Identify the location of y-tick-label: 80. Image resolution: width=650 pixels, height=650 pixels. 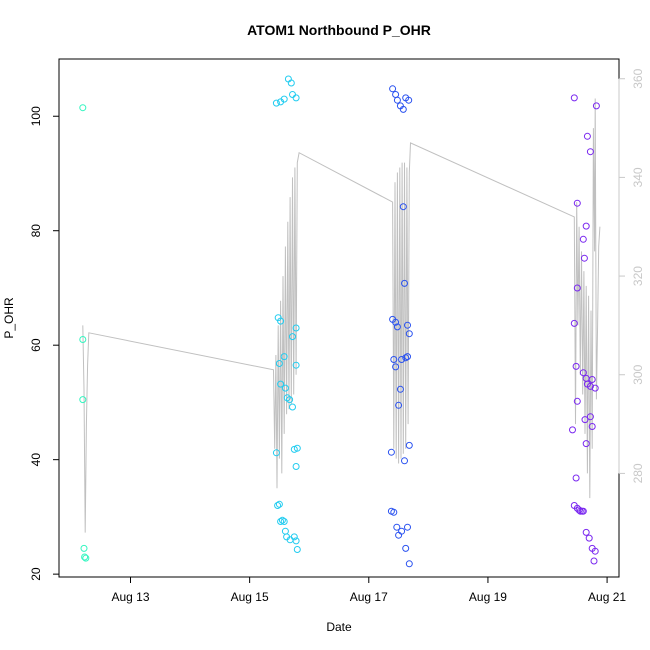
(36, 231).